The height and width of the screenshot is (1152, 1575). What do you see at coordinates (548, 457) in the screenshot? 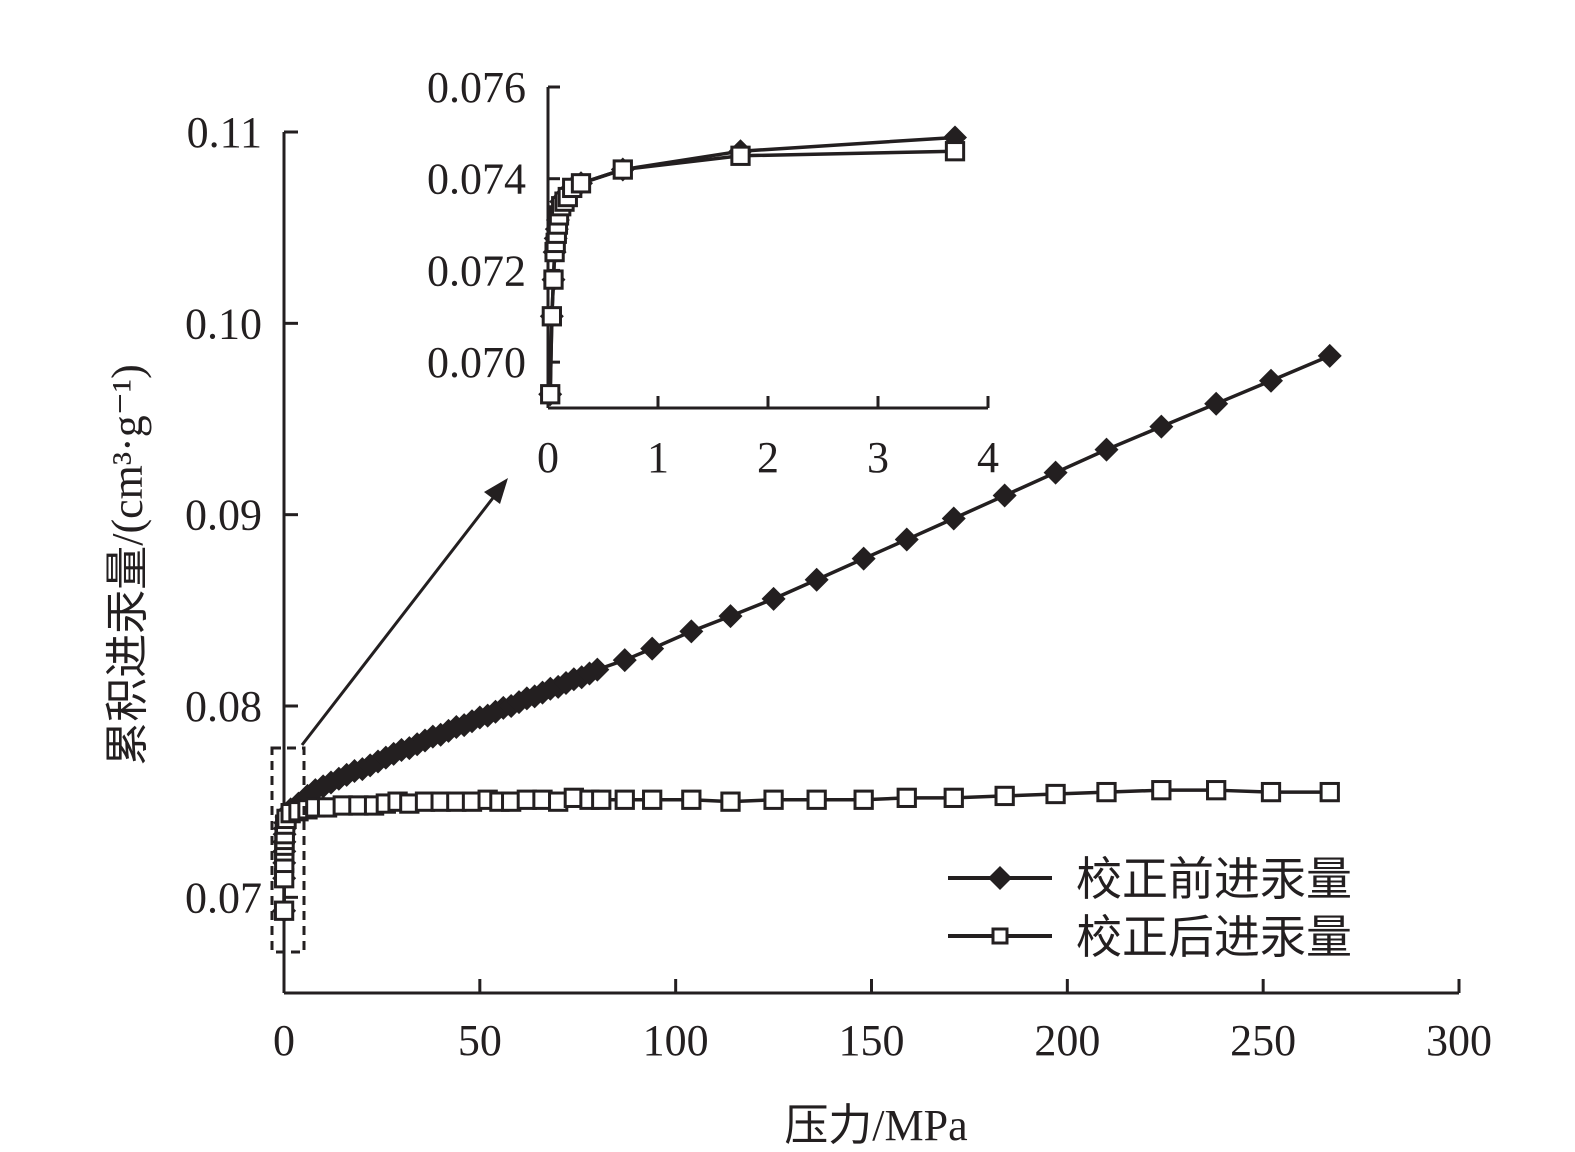
I see `inset-x-tick-label: 0` at bounding box center [548, 457].